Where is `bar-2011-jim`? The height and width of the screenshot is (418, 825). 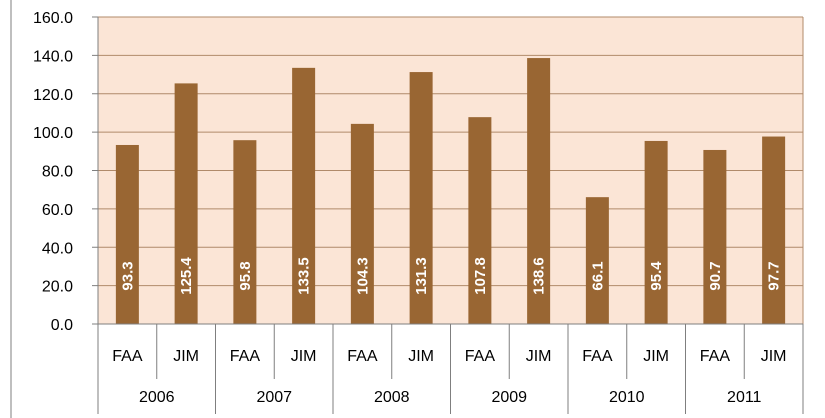 bar-2011-jim is located at coordinates (774, 230).